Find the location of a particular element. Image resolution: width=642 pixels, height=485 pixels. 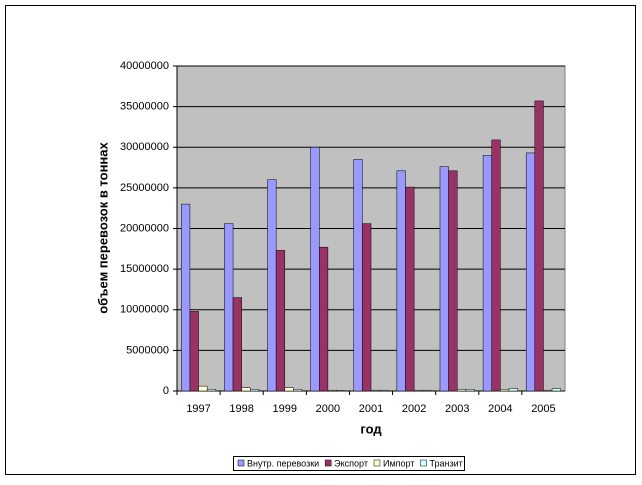

x-tick-label: 2004 is located at coordinates (500, 409).